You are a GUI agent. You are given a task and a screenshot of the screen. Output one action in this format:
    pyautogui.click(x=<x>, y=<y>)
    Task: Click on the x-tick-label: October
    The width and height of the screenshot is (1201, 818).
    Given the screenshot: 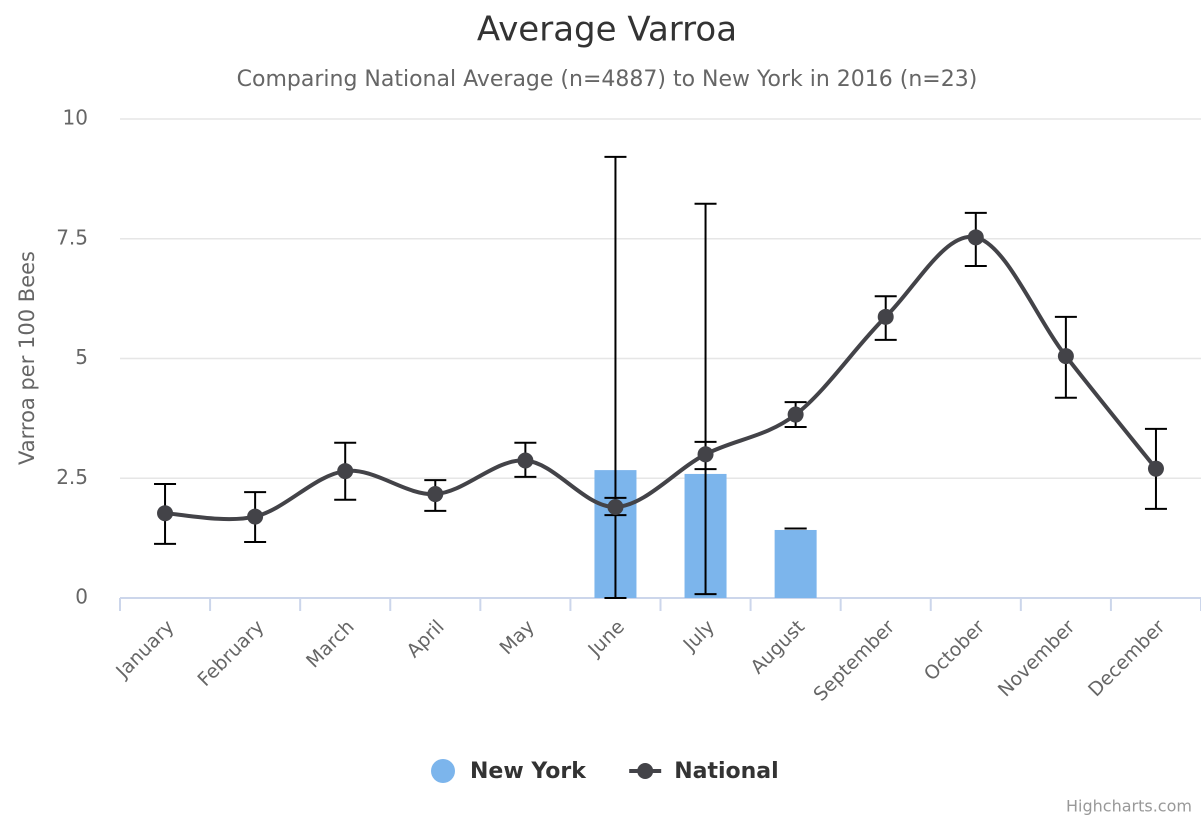 What is the action you would take?
    pyautogui.click(x=954, y=650)
    